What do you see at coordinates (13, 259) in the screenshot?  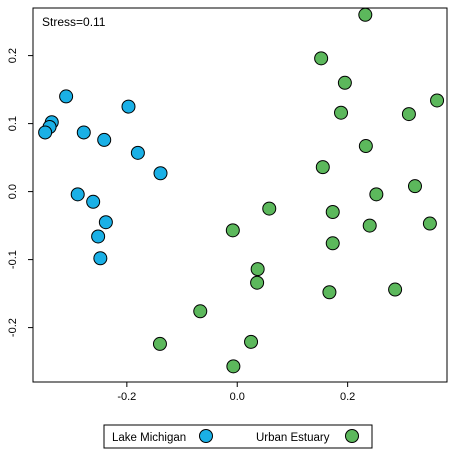 I see `y-tick-label: -0.1` at bounding box center [13, 259].